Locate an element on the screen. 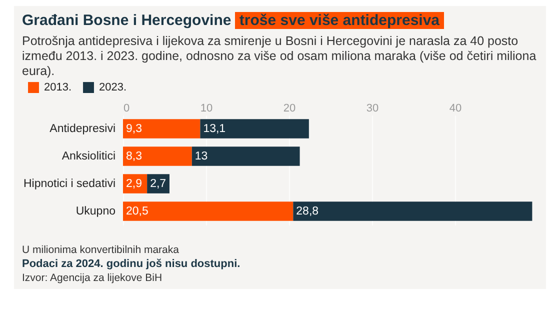 The image size is (558, 321). chart-subtitle: Potrošnja antidepresiva i lijekova za smirenje u Bosni i Hercegovini je narasla za 40 posto između 2013. i 2023. godine, odnosno za više od osam miliona maraka (više od četiri miliona eura). is located at coordinates (280, 56).